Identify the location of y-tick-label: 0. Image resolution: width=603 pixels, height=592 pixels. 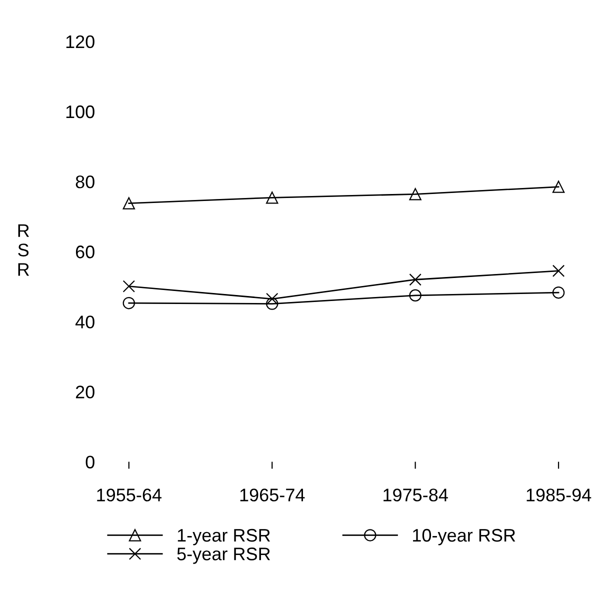
(90, 462).